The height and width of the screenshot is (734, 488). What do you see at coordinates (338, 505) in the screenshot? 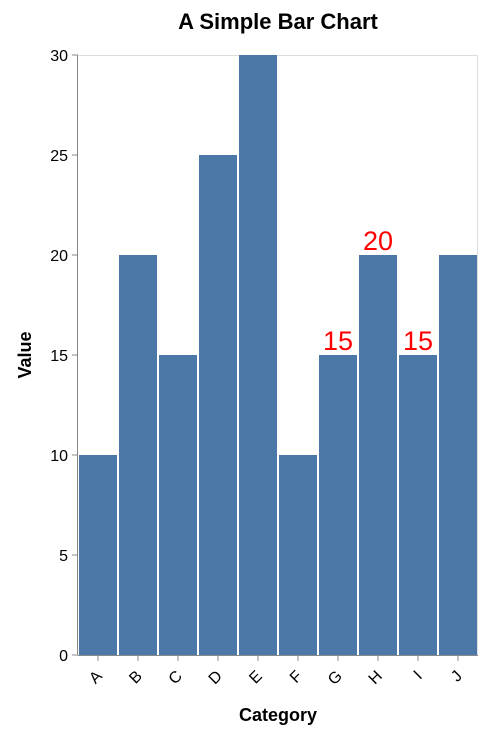
I see `bar-G` at bounding box center [338, 505].